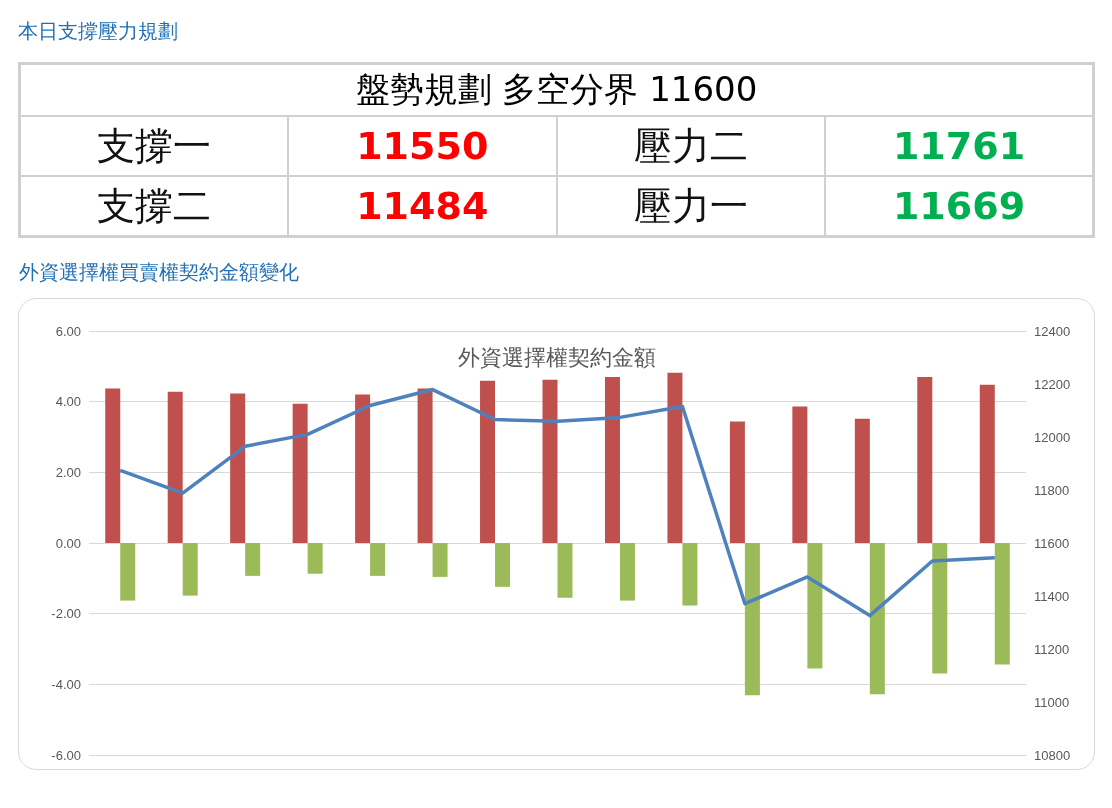 The height and width of the screenshot is (808, 1112). What do you see at coordinates (1052, 543) in the screenshot?
I see `y2-tick-label: 11600` at bounding box center [1052, 543].